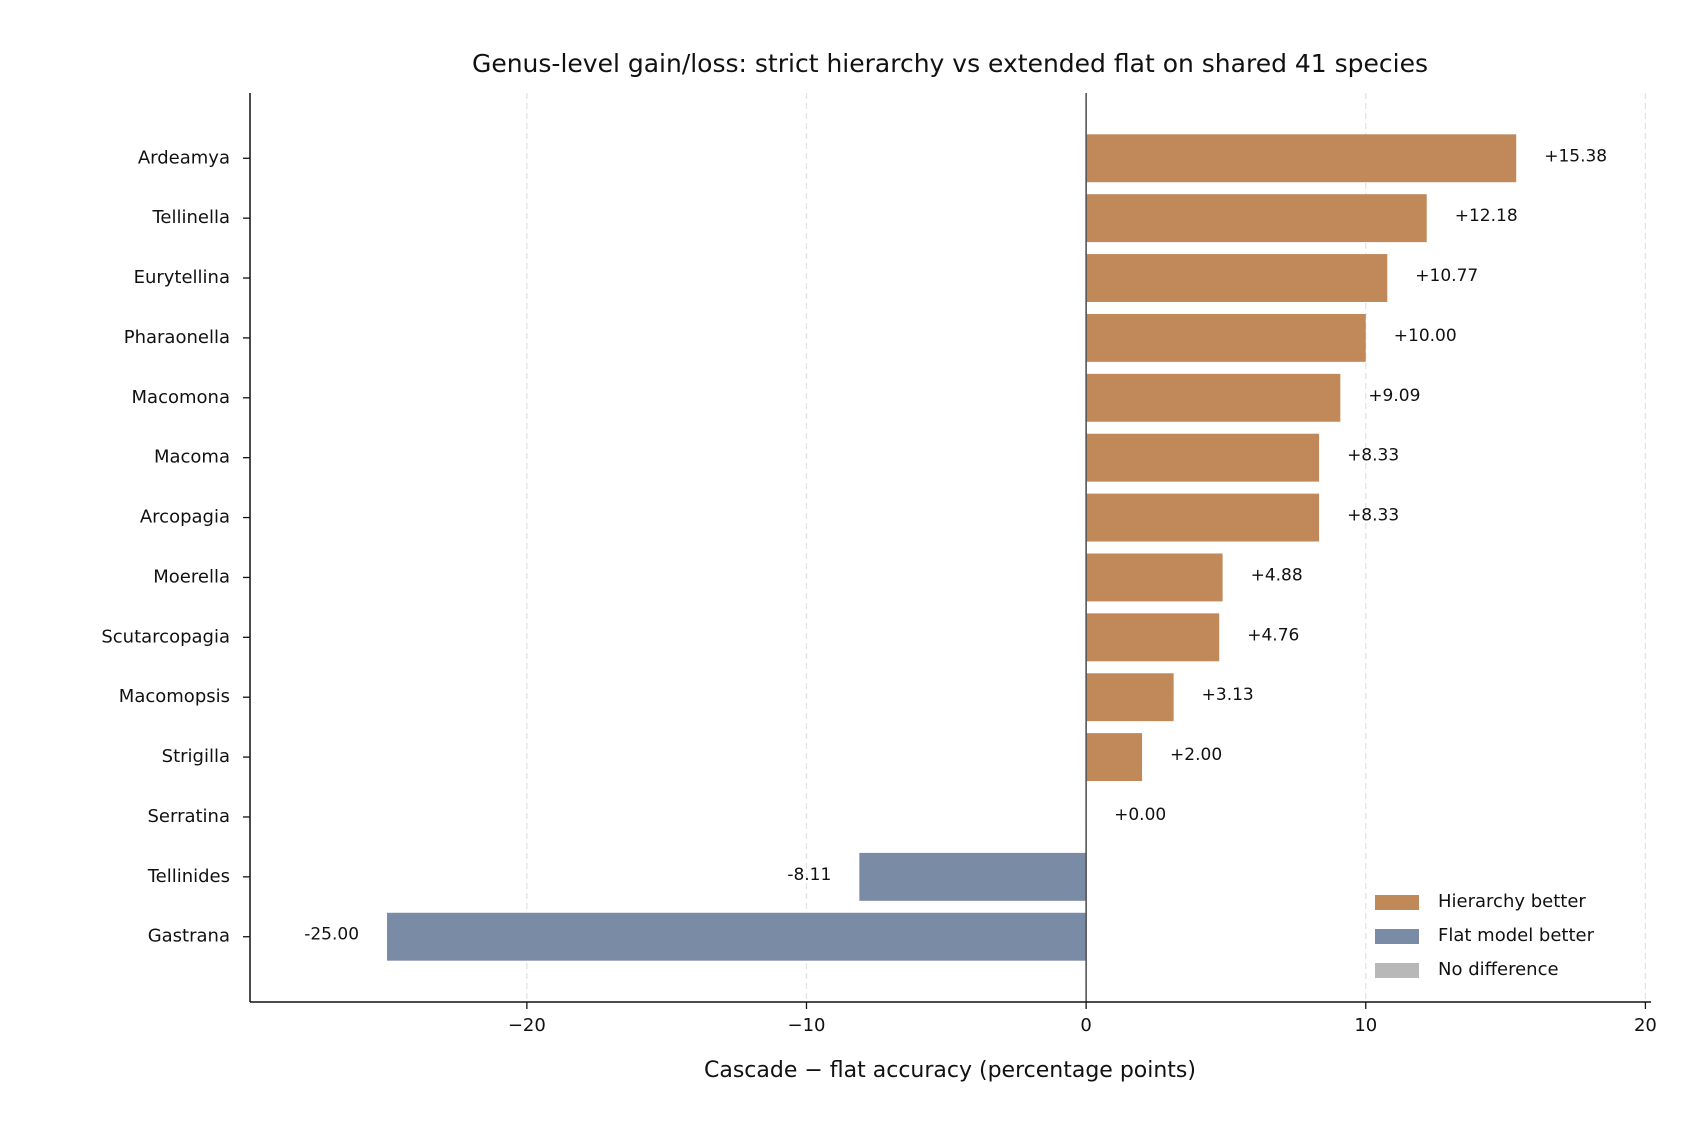  I want to click on y-tick-label: Tellinella, so click(190, 217).